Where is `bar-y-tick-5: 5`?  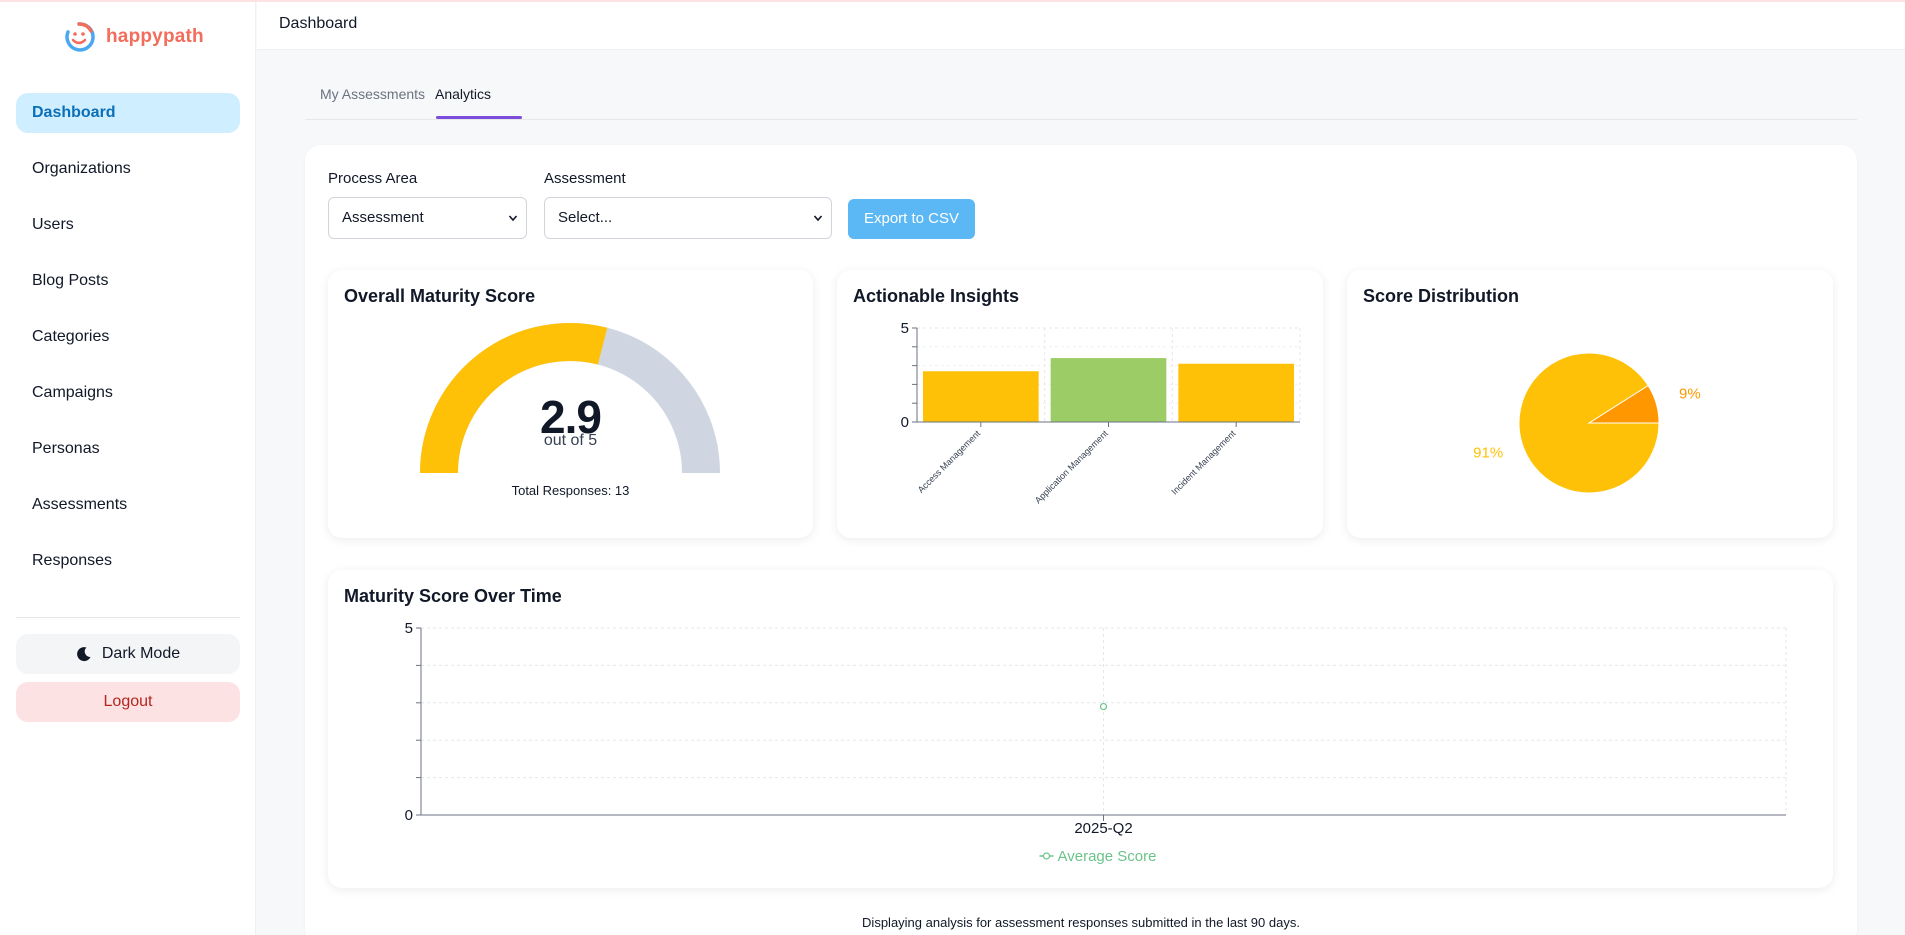 bar-y-tick-5: 5 is located at coordinates (905, 328).